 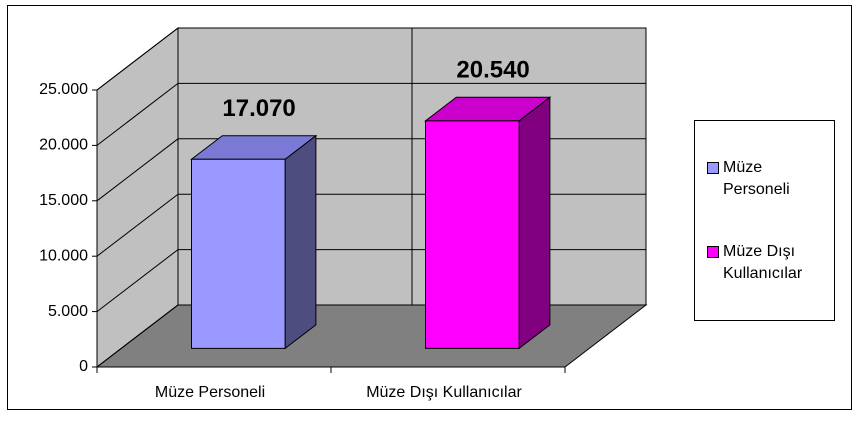 I want to click on y-tick-label: 15.000, so click(x=63, y=200).